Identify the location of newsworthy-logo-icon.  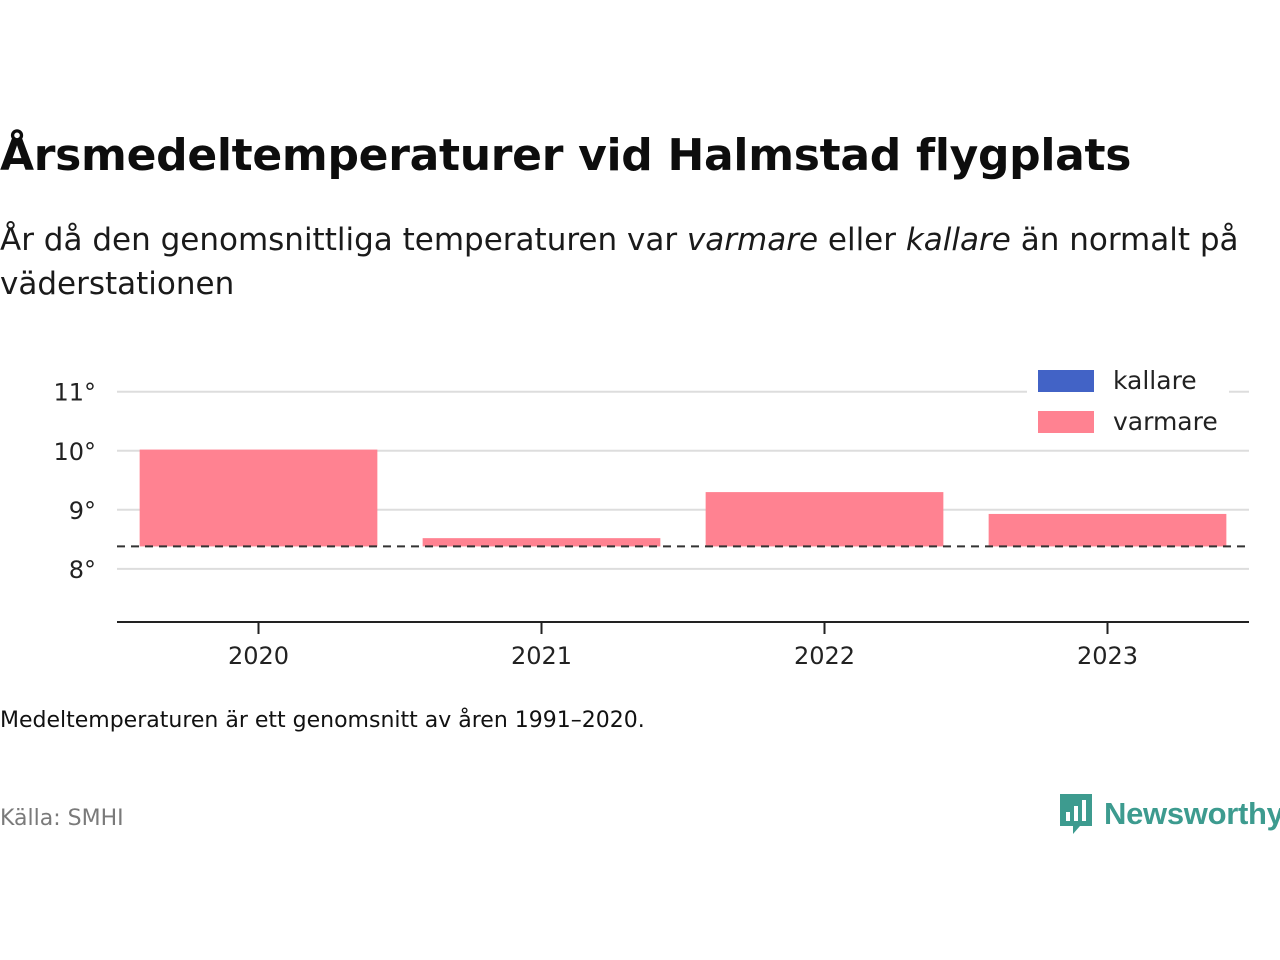
(1076, 814).